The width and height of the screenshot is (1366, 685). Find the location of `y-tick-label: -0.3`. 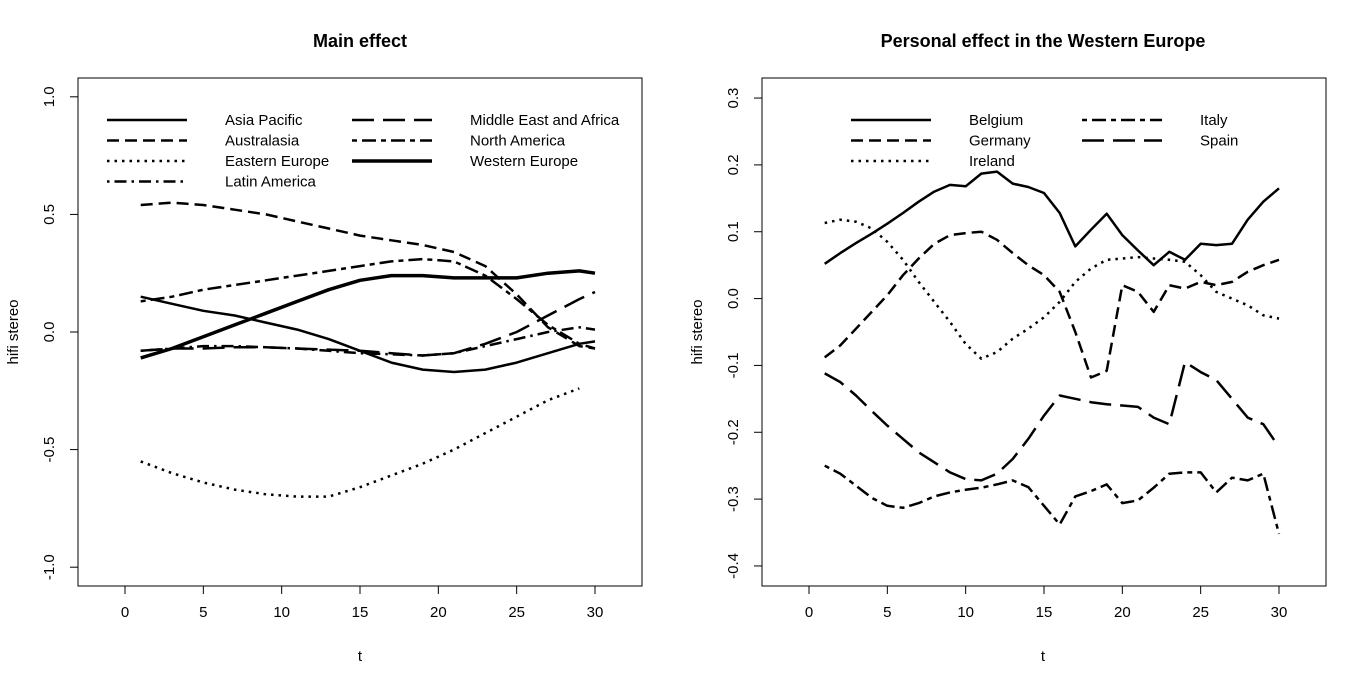

y-tick-label: -0.3 is located at coordinates (733, 499).